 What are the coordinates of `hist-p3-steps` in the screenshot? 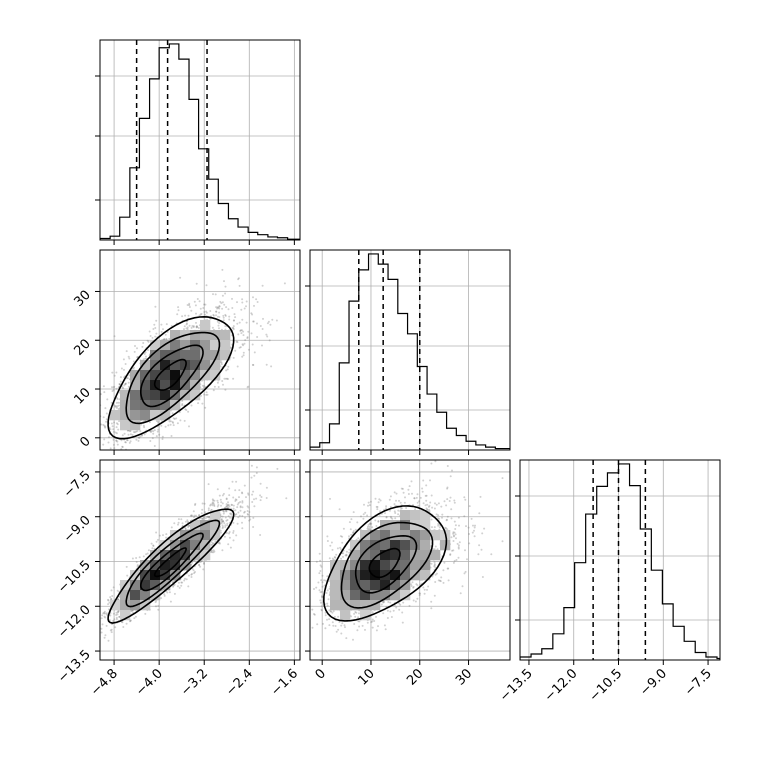 It's located at (620, 561).